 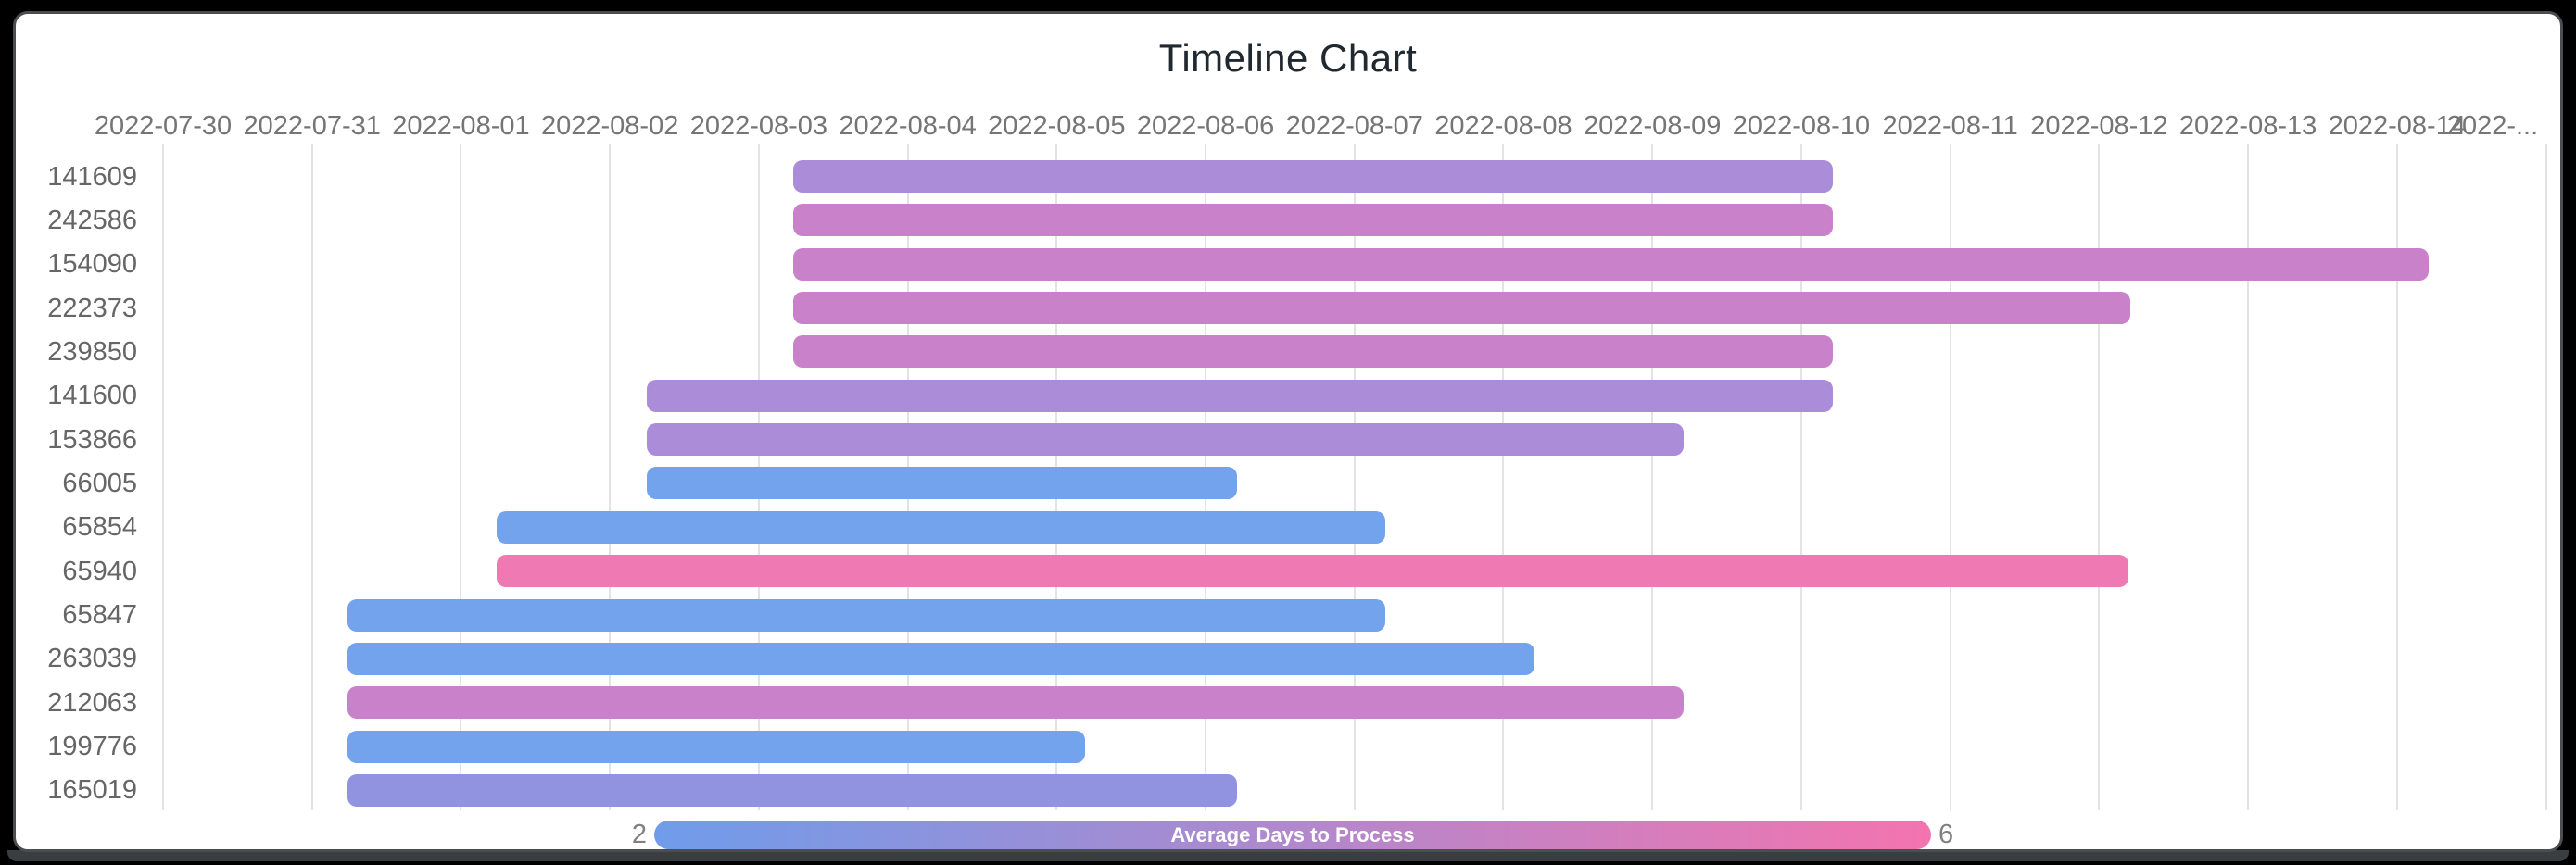 What do you see at coordinates (92, 747) in the screenshot?
I see `row-label: 199776` at bounding box center [92, 747].